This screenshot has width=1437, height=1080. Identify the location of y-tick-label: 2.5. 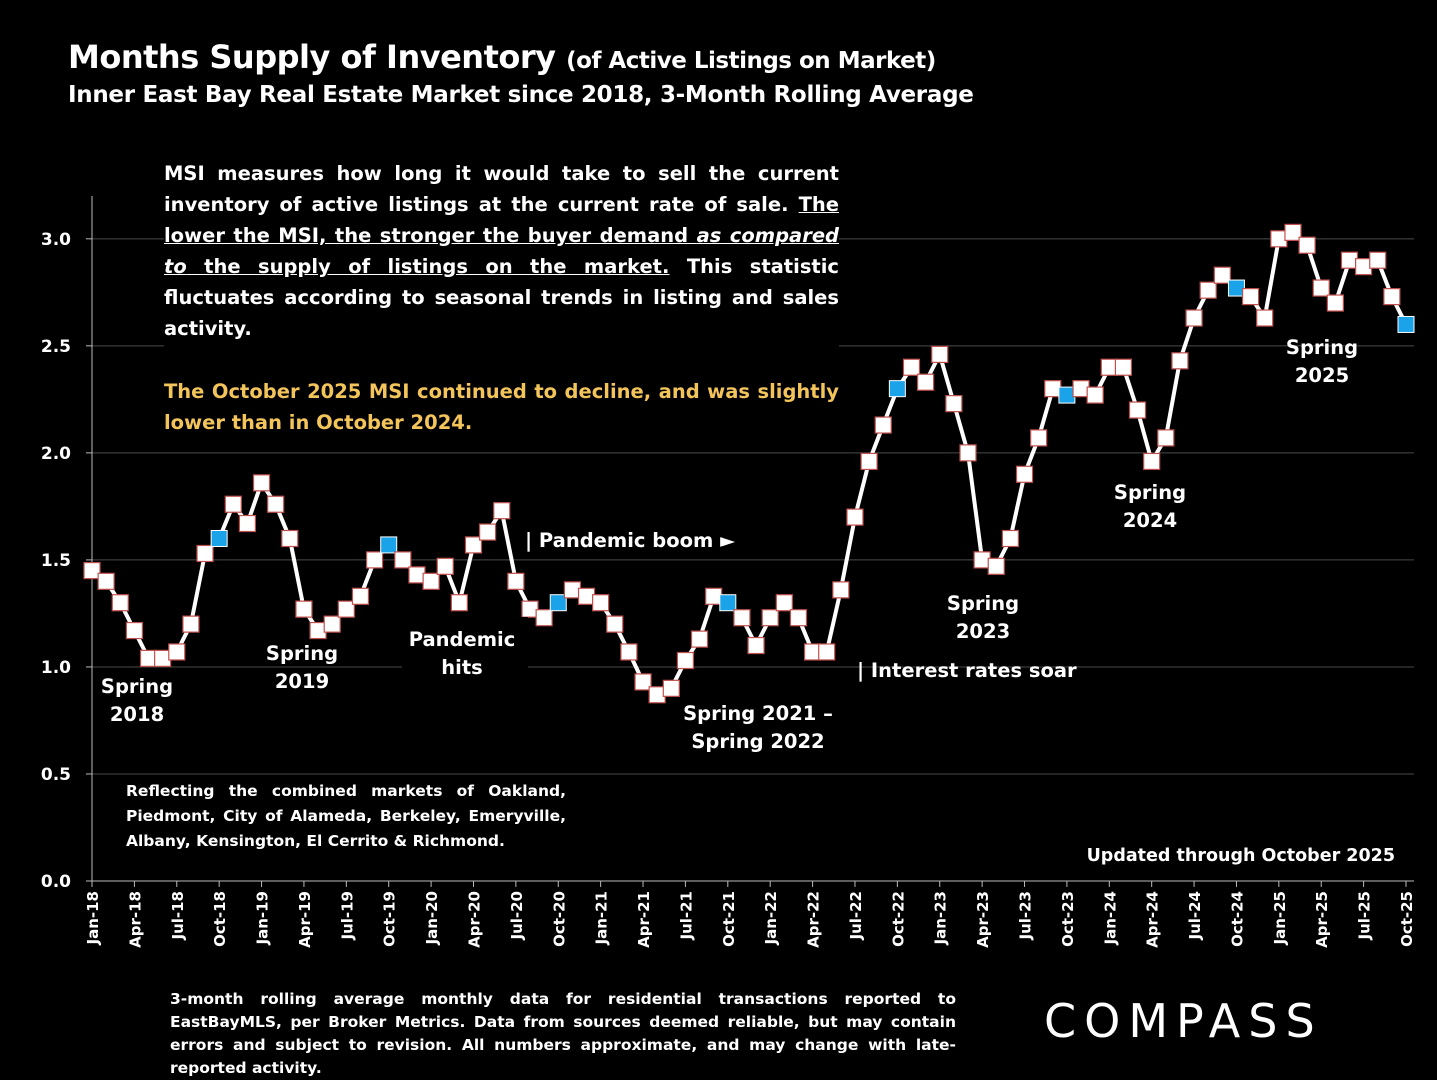
(56, 347).